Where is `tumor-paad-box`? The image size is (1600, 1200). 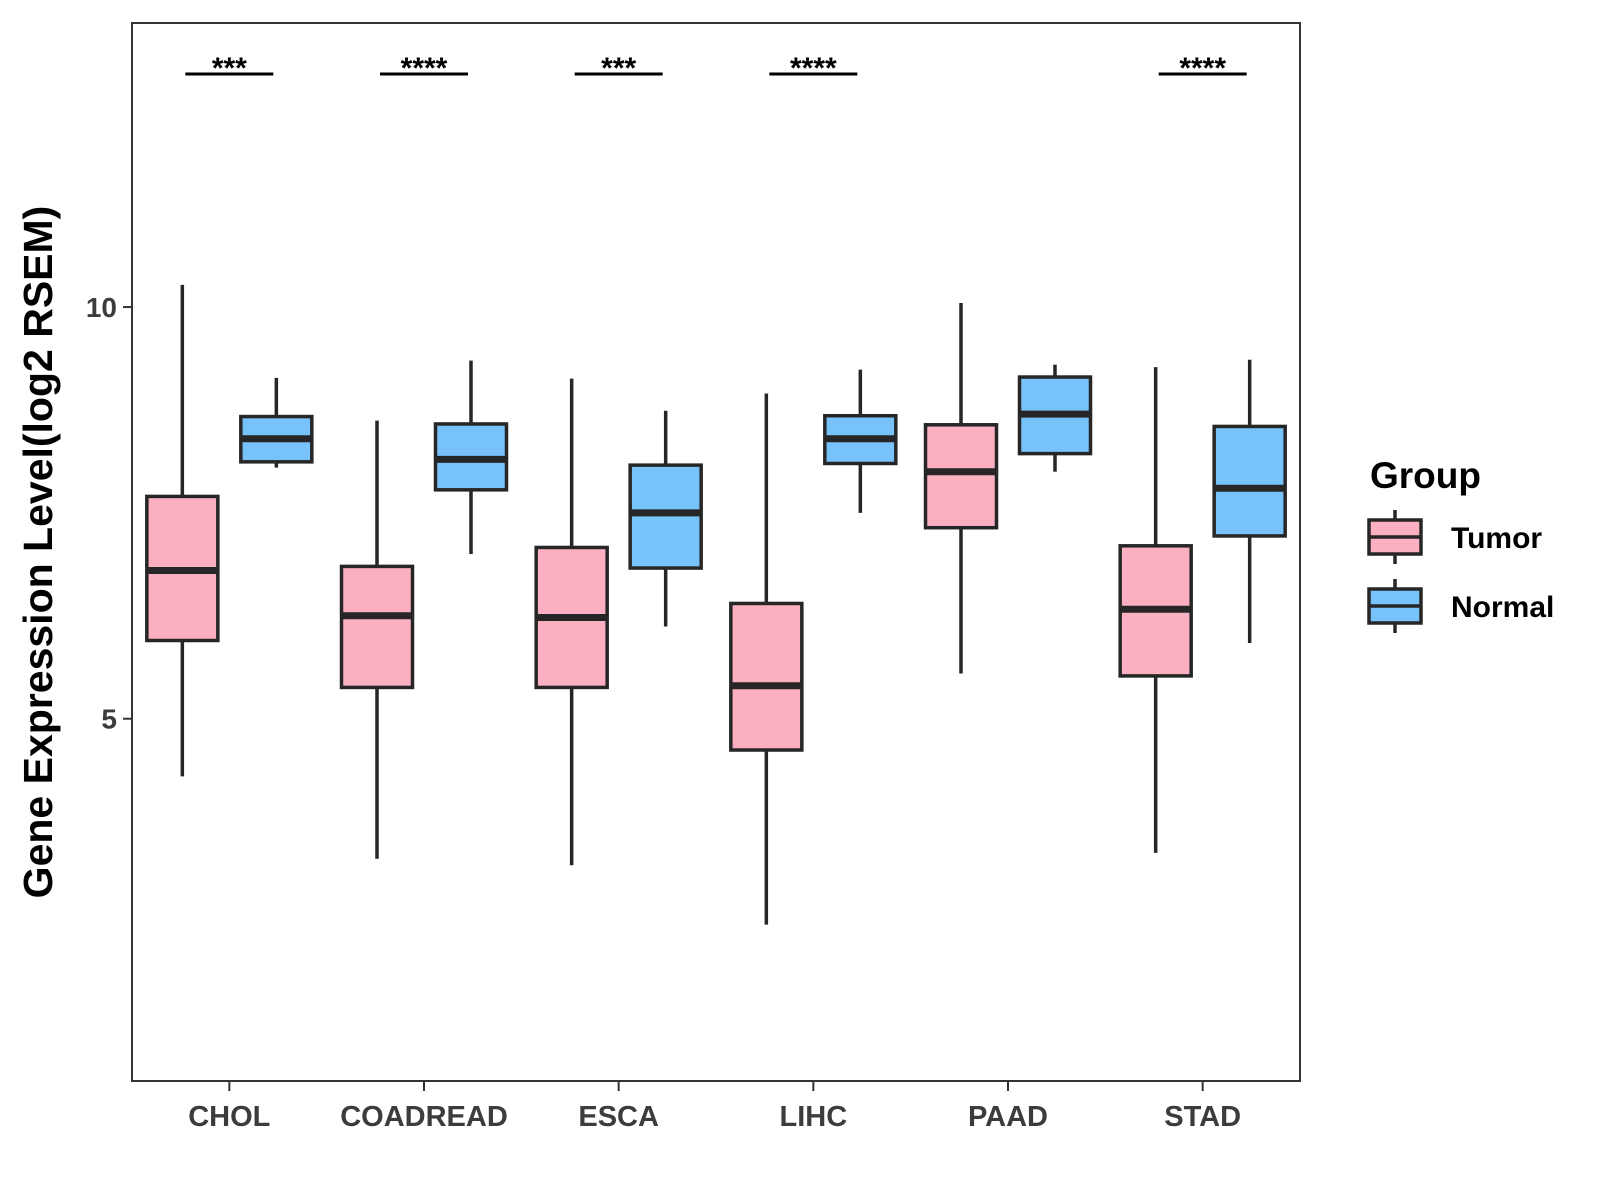
tumor-paad-box is located at coordinates (961, 476).